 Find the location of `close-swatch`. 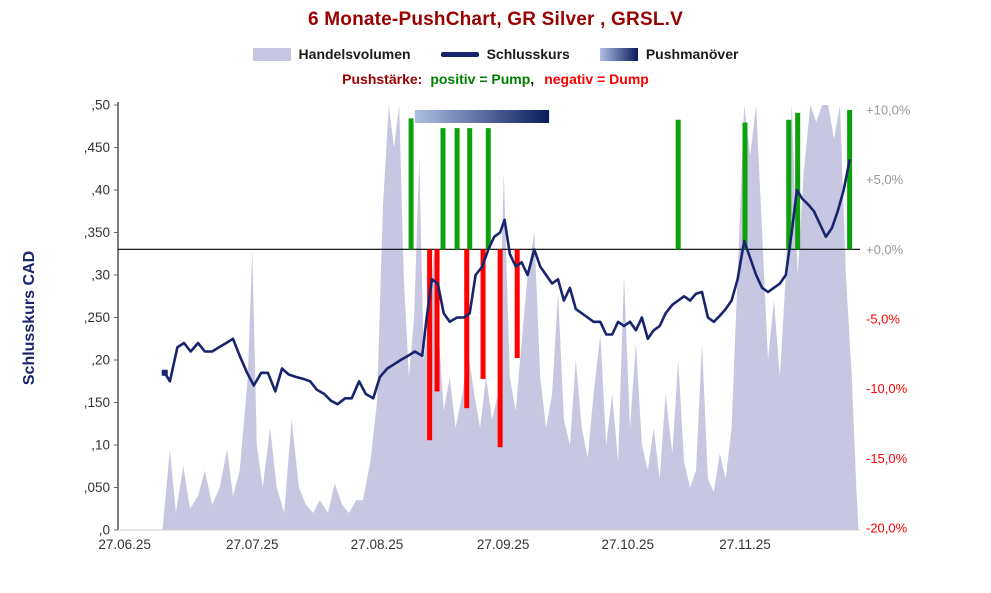

close-swatch is located at coordinates (459, 54).